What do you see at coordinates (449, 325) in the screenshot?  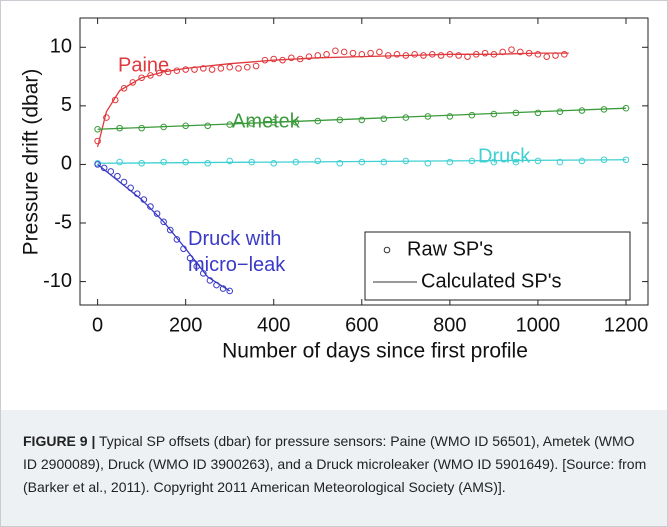 I see `x-tick-label: 800` at bounding box center [449, 325].